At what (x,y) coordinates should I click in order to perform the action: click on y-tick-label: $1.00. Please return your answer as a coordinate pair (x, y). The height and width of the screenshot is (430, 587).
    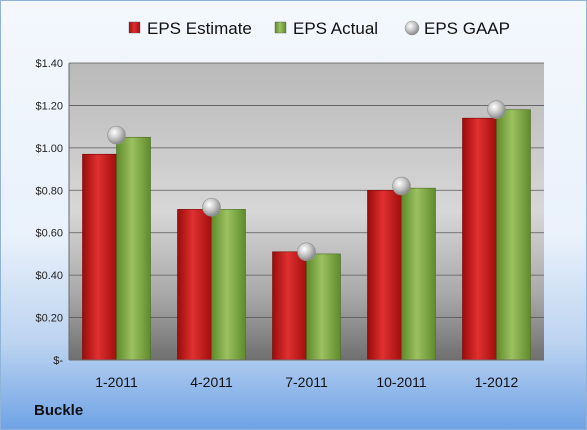
    Looking at the image, I should click on (49, 149).